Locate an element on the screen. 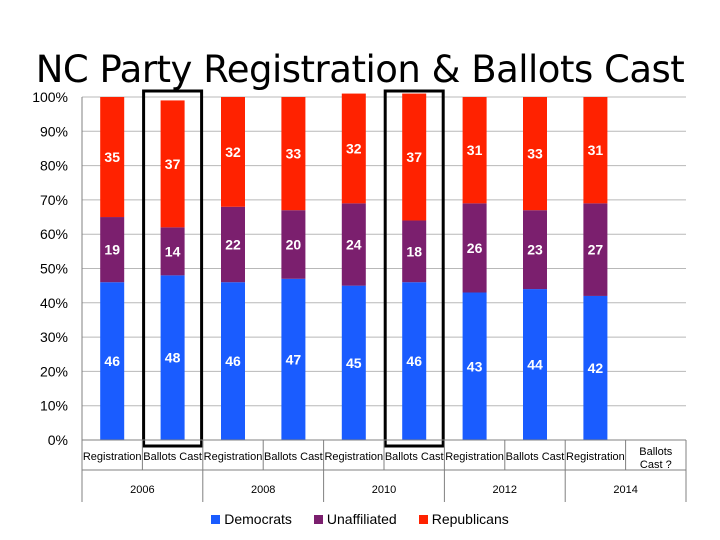 The width and height of the screenshot is (720, 540). legend-swatch-unaffiliated is located at coordinates (318, 519).